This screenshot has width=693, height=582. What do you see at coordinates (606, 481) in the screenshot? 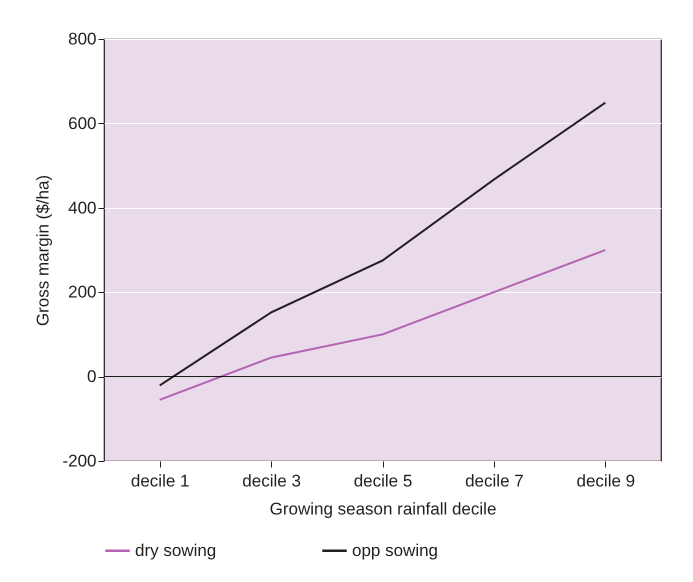
I see `x-tick-label: decile 9` at bounding box center [606, 481].